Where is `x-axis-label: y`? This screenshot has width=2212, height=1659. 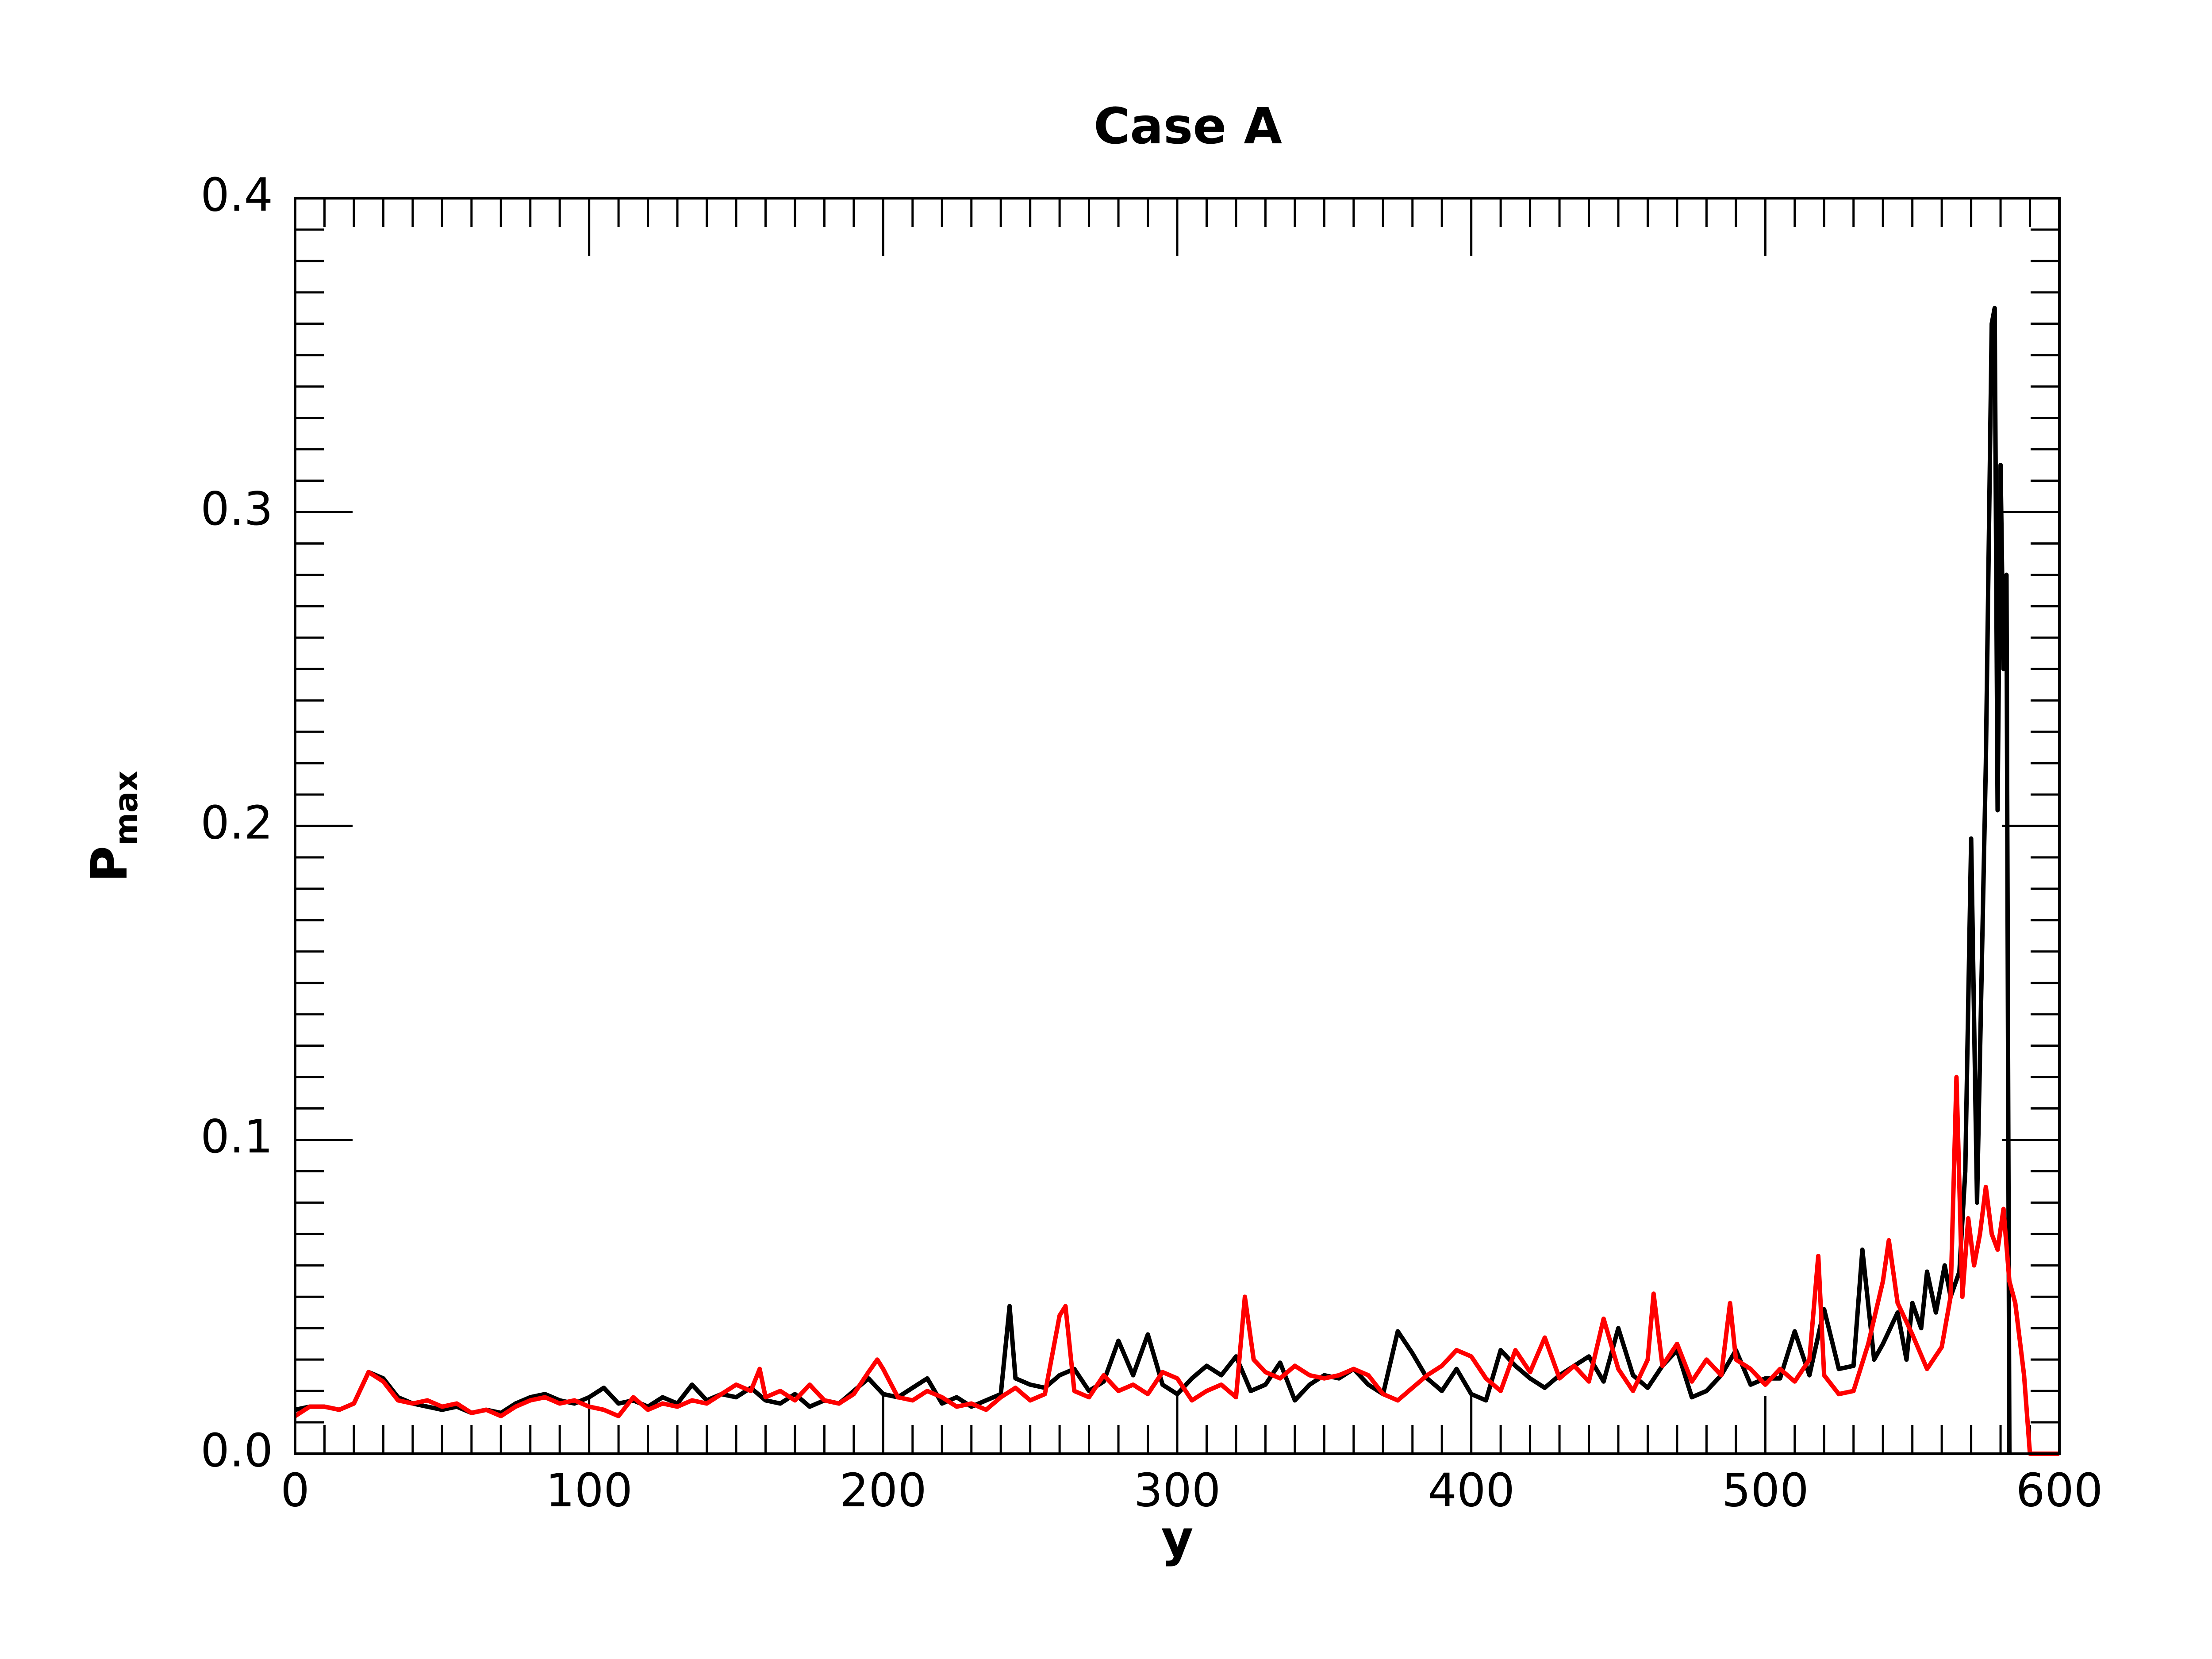
x-axis-label: y is located at coordinates (1177, 1539).